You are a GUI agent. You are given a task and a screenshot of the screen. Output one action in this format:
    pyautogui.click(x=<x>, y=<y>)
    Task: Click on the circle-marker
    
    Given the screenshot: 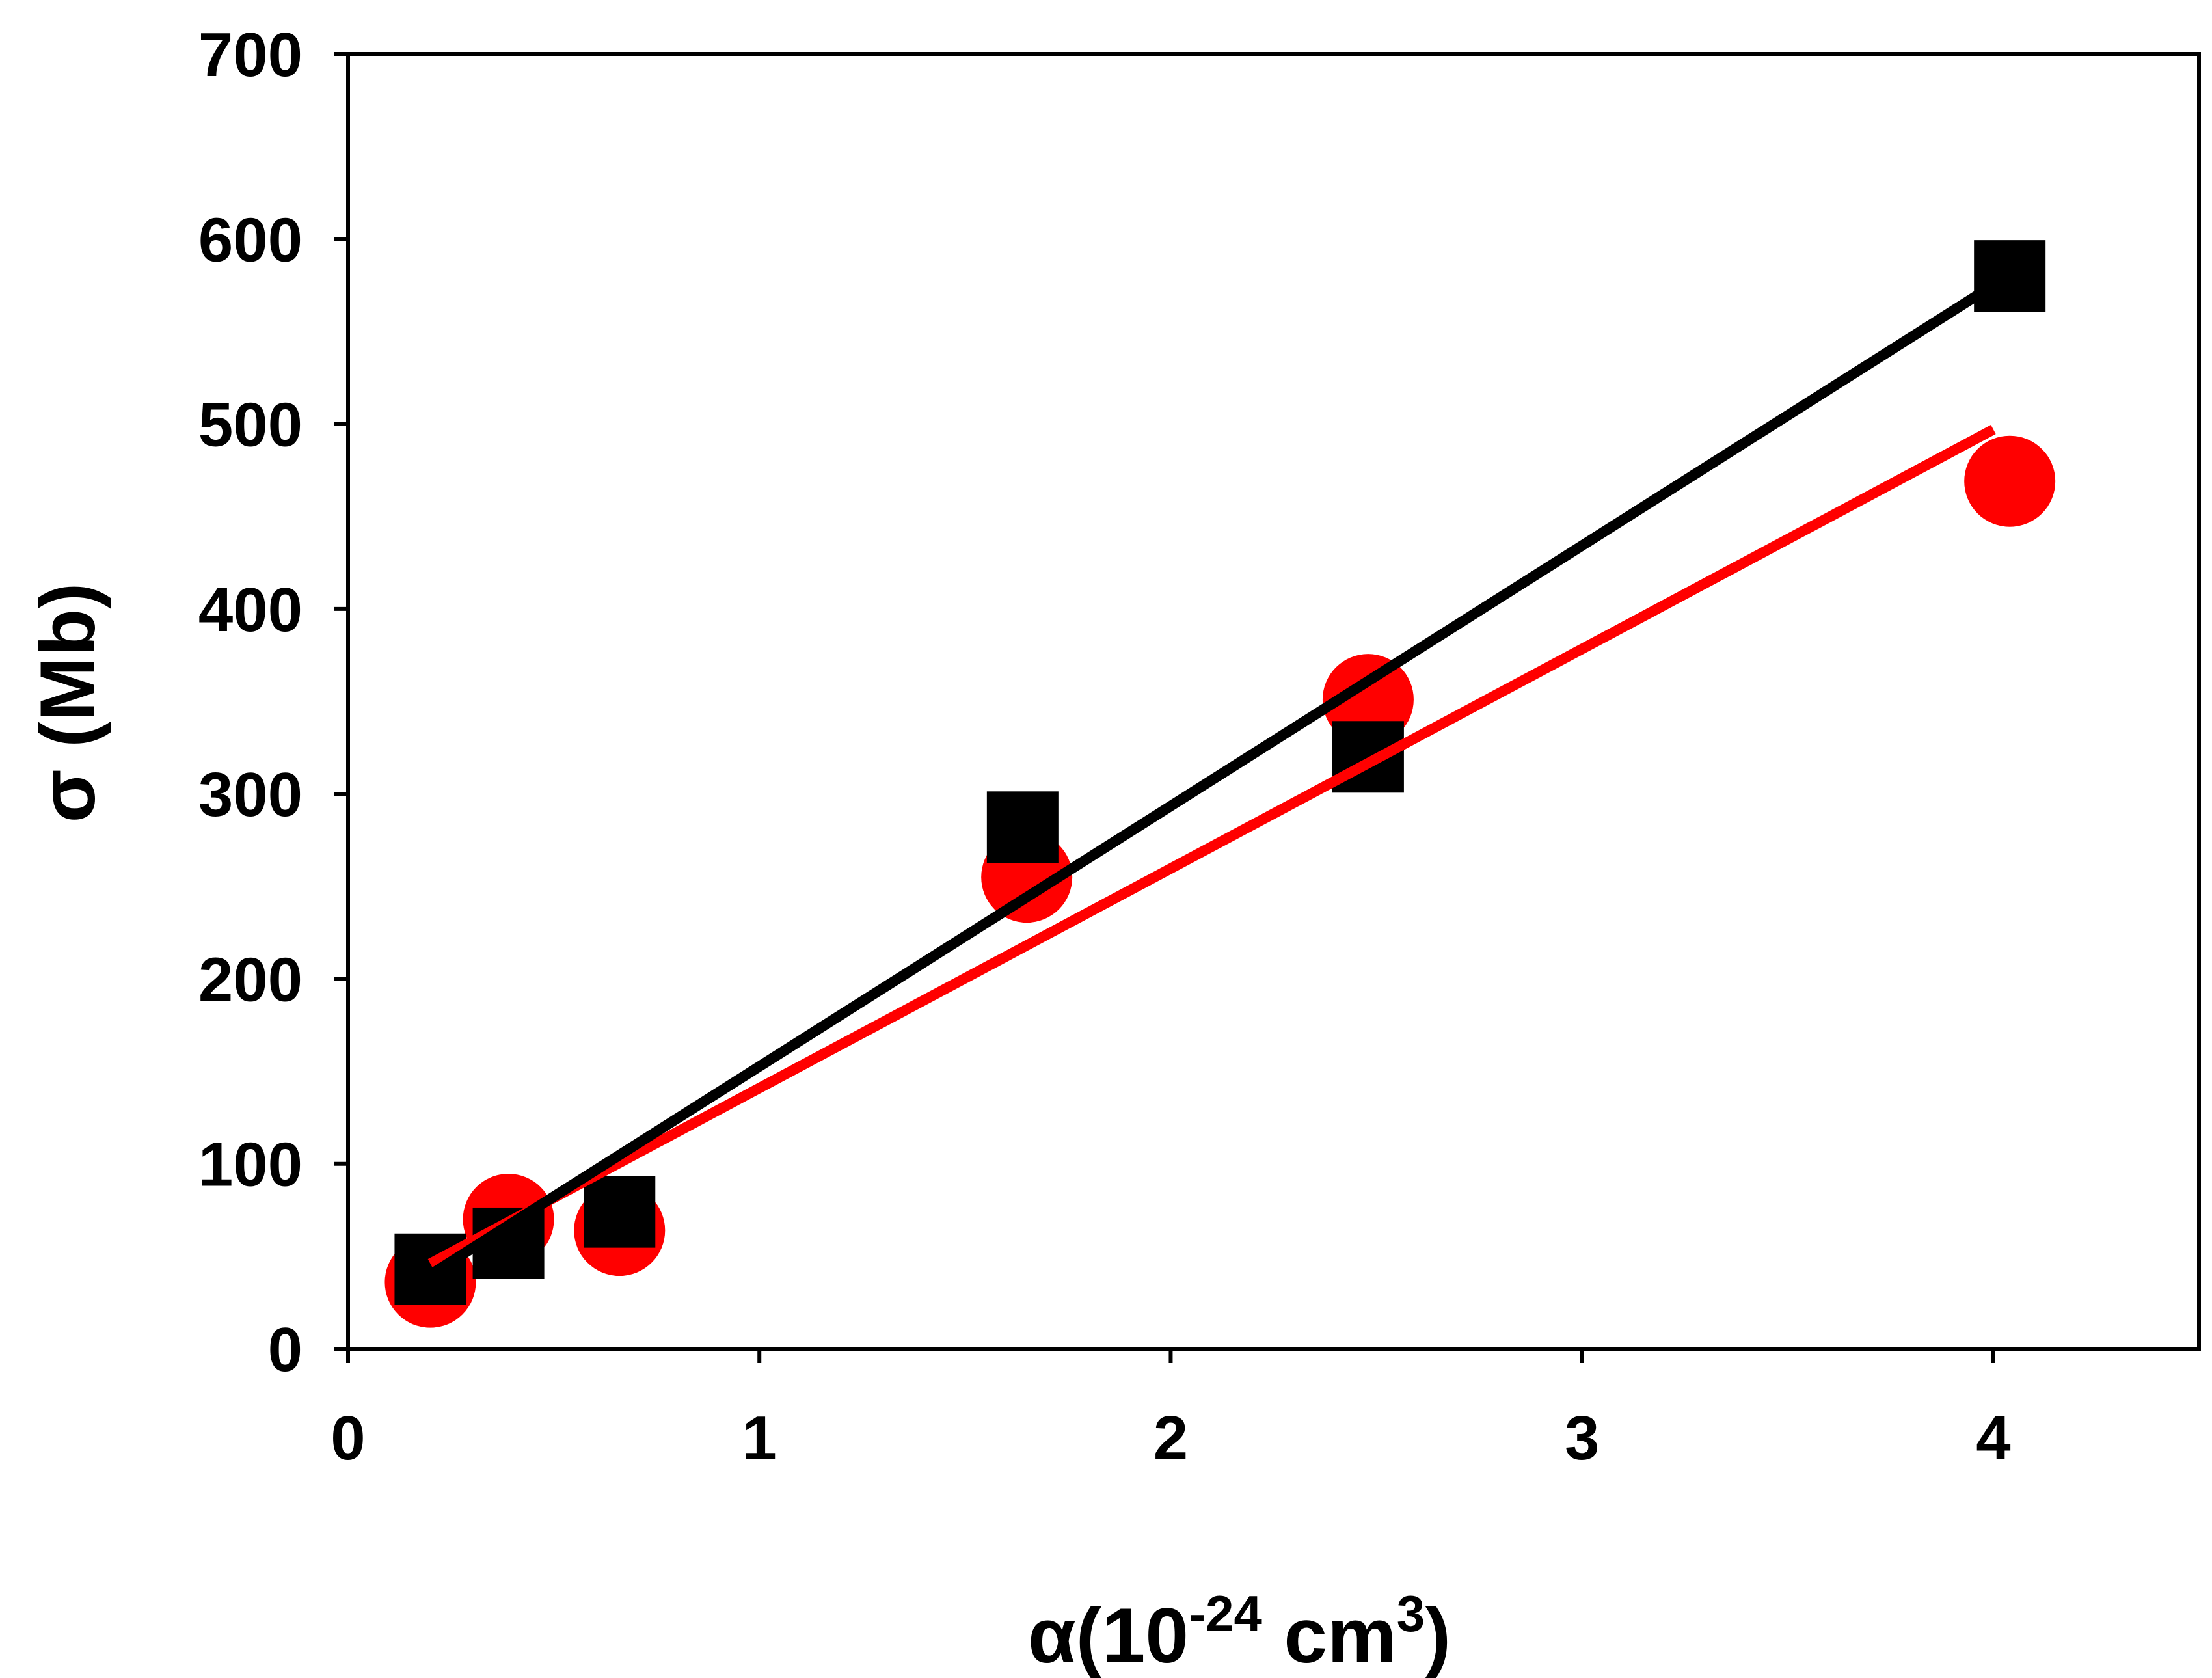 What is the action you would take?
    pyautogui.click(x=2010, y=481)
    